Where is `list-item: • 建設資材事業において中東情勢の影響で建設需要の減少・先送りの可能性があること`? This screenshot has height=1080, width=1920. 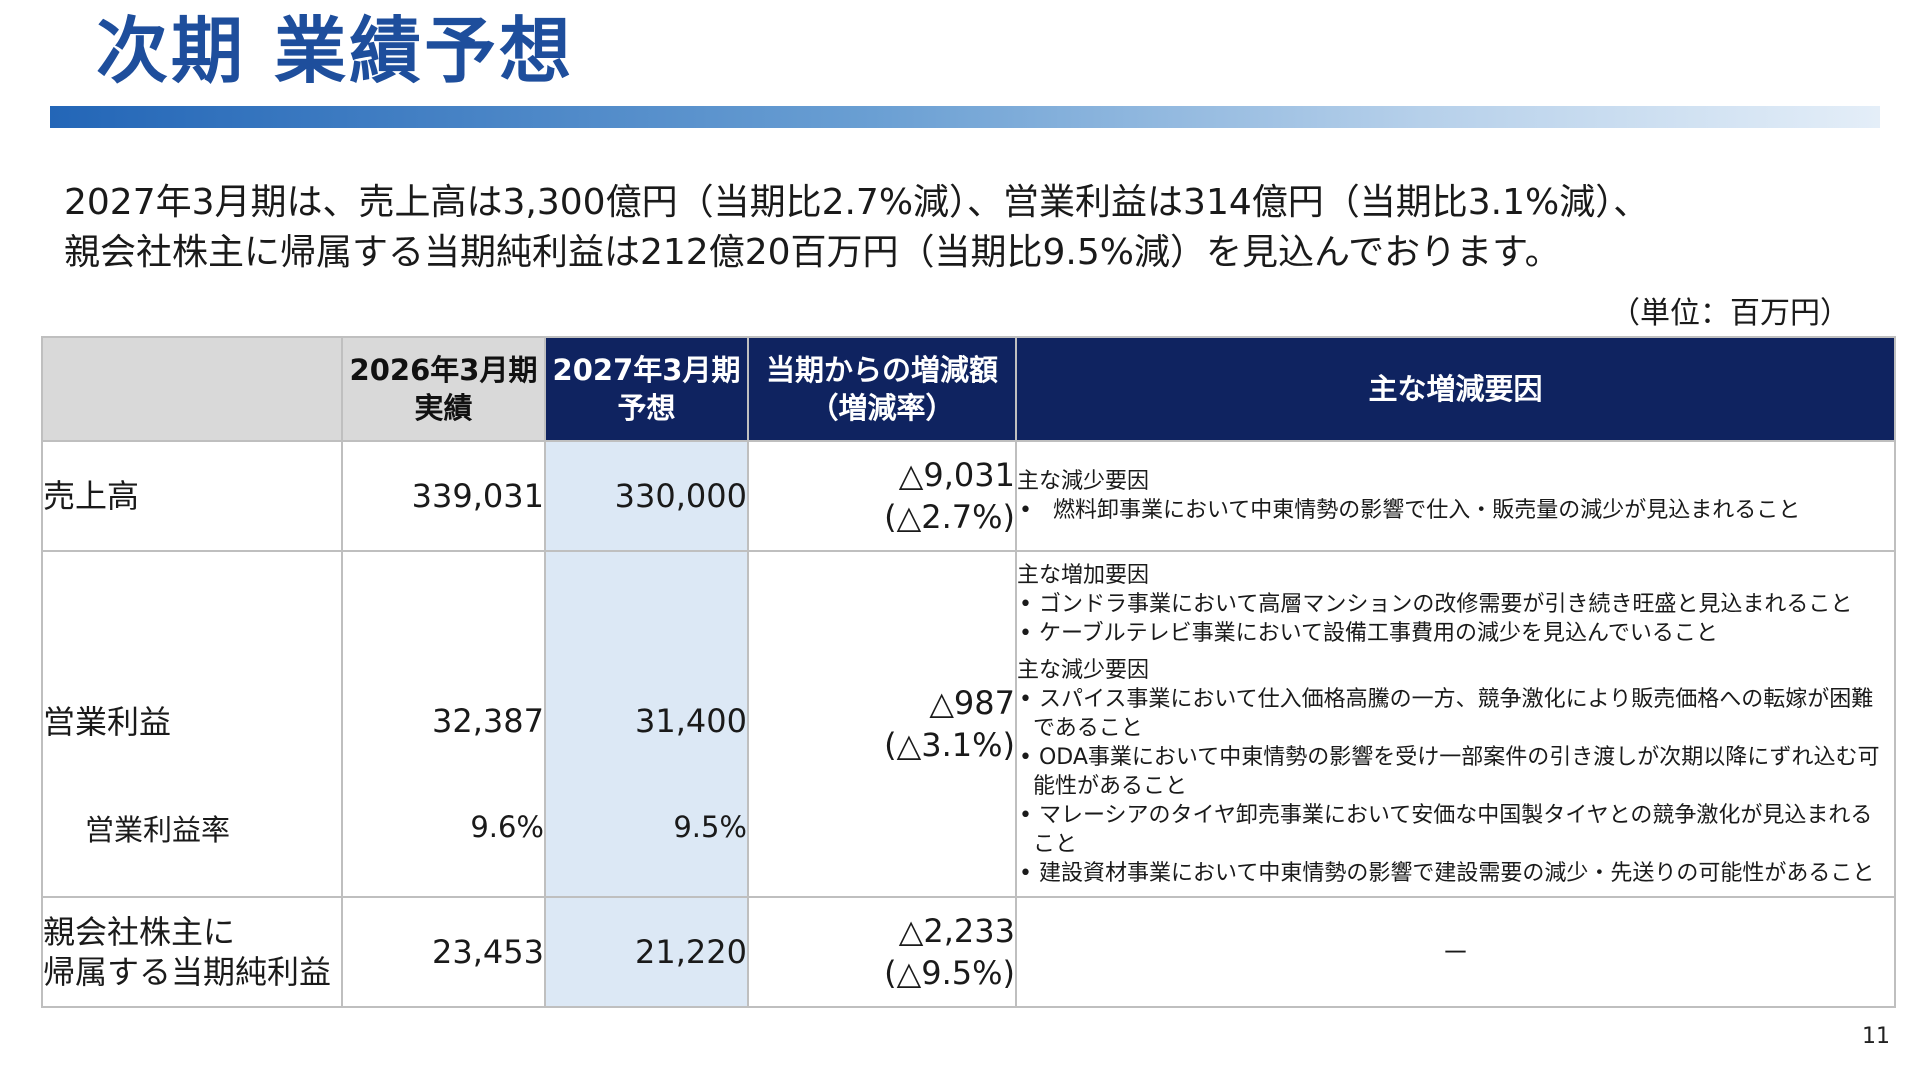 list-item: • 建設資材事業において中東情勢の影響で建設需要の減少・先送りの可能性があること is located at coordinates (1447, 873).